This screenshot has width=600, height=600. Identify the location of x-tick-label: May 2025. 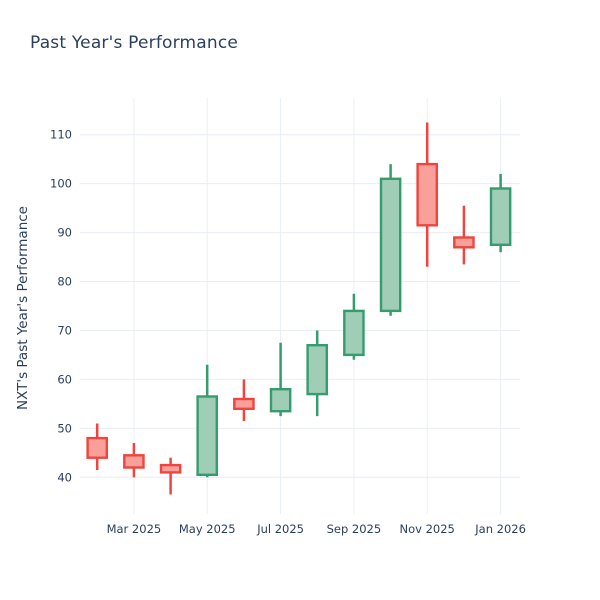
(207, 529).